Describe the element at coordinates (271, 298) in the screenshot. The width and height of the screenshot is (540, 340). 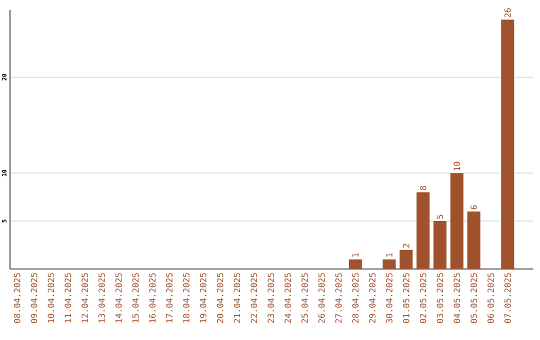
I see `x-tick-label: 23.04.2025` at that location.